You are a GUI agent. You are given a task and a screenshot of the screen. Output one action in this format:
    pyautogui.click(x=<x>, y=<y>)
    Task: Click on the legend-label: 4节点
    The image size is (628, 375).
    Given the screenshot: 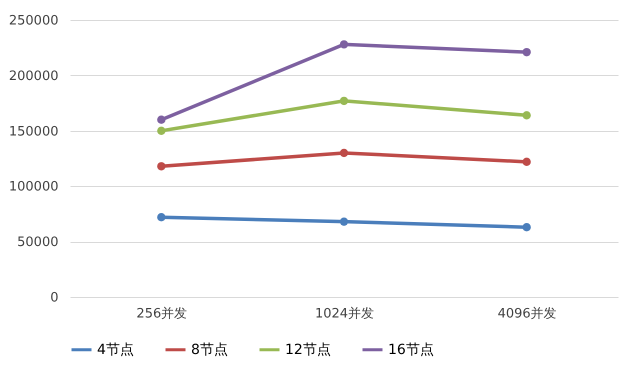 What is the action you would take?
    pyautogui.click(x=115, y=350)
    